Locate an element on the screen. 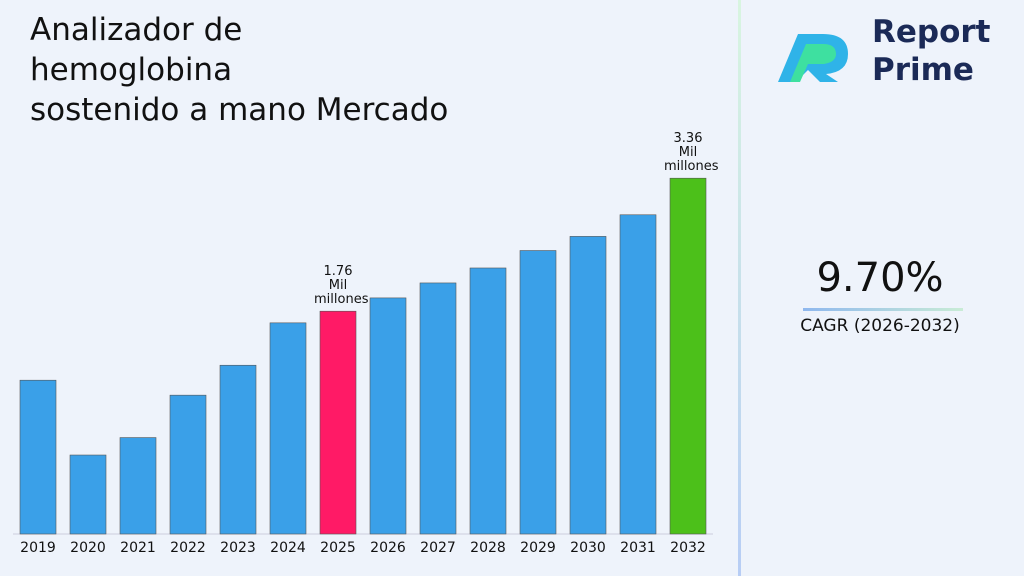  logo-icon is located at coordinates (813, 58).